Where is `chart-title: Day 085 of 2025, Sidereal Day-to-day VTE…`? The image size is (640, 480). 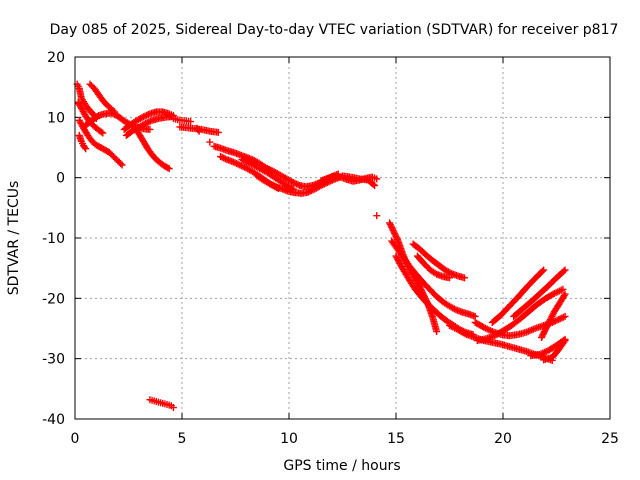
chart-title: Day 085 of 2025, Sidereal Day-to-day VTE… is located at coordinates (334, 30).